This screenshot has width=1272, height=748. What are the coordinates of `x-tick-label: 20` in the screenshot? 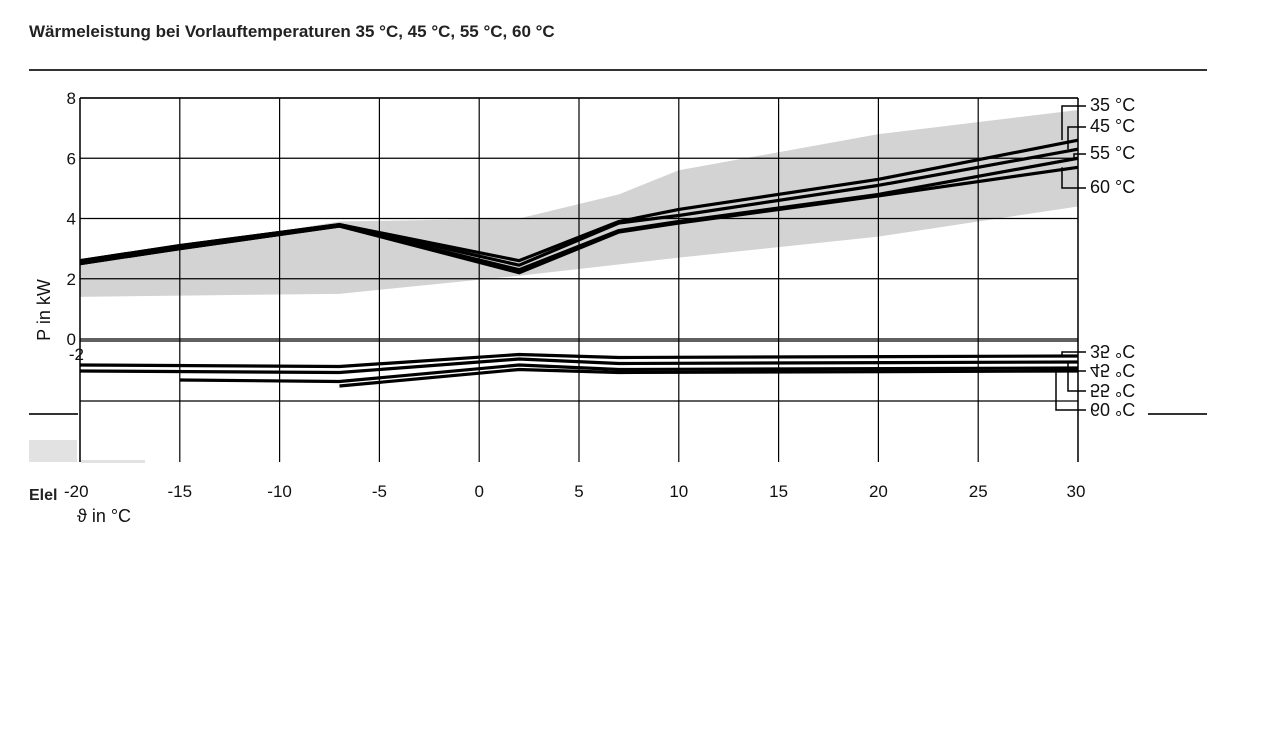 It's located at (878, 491).